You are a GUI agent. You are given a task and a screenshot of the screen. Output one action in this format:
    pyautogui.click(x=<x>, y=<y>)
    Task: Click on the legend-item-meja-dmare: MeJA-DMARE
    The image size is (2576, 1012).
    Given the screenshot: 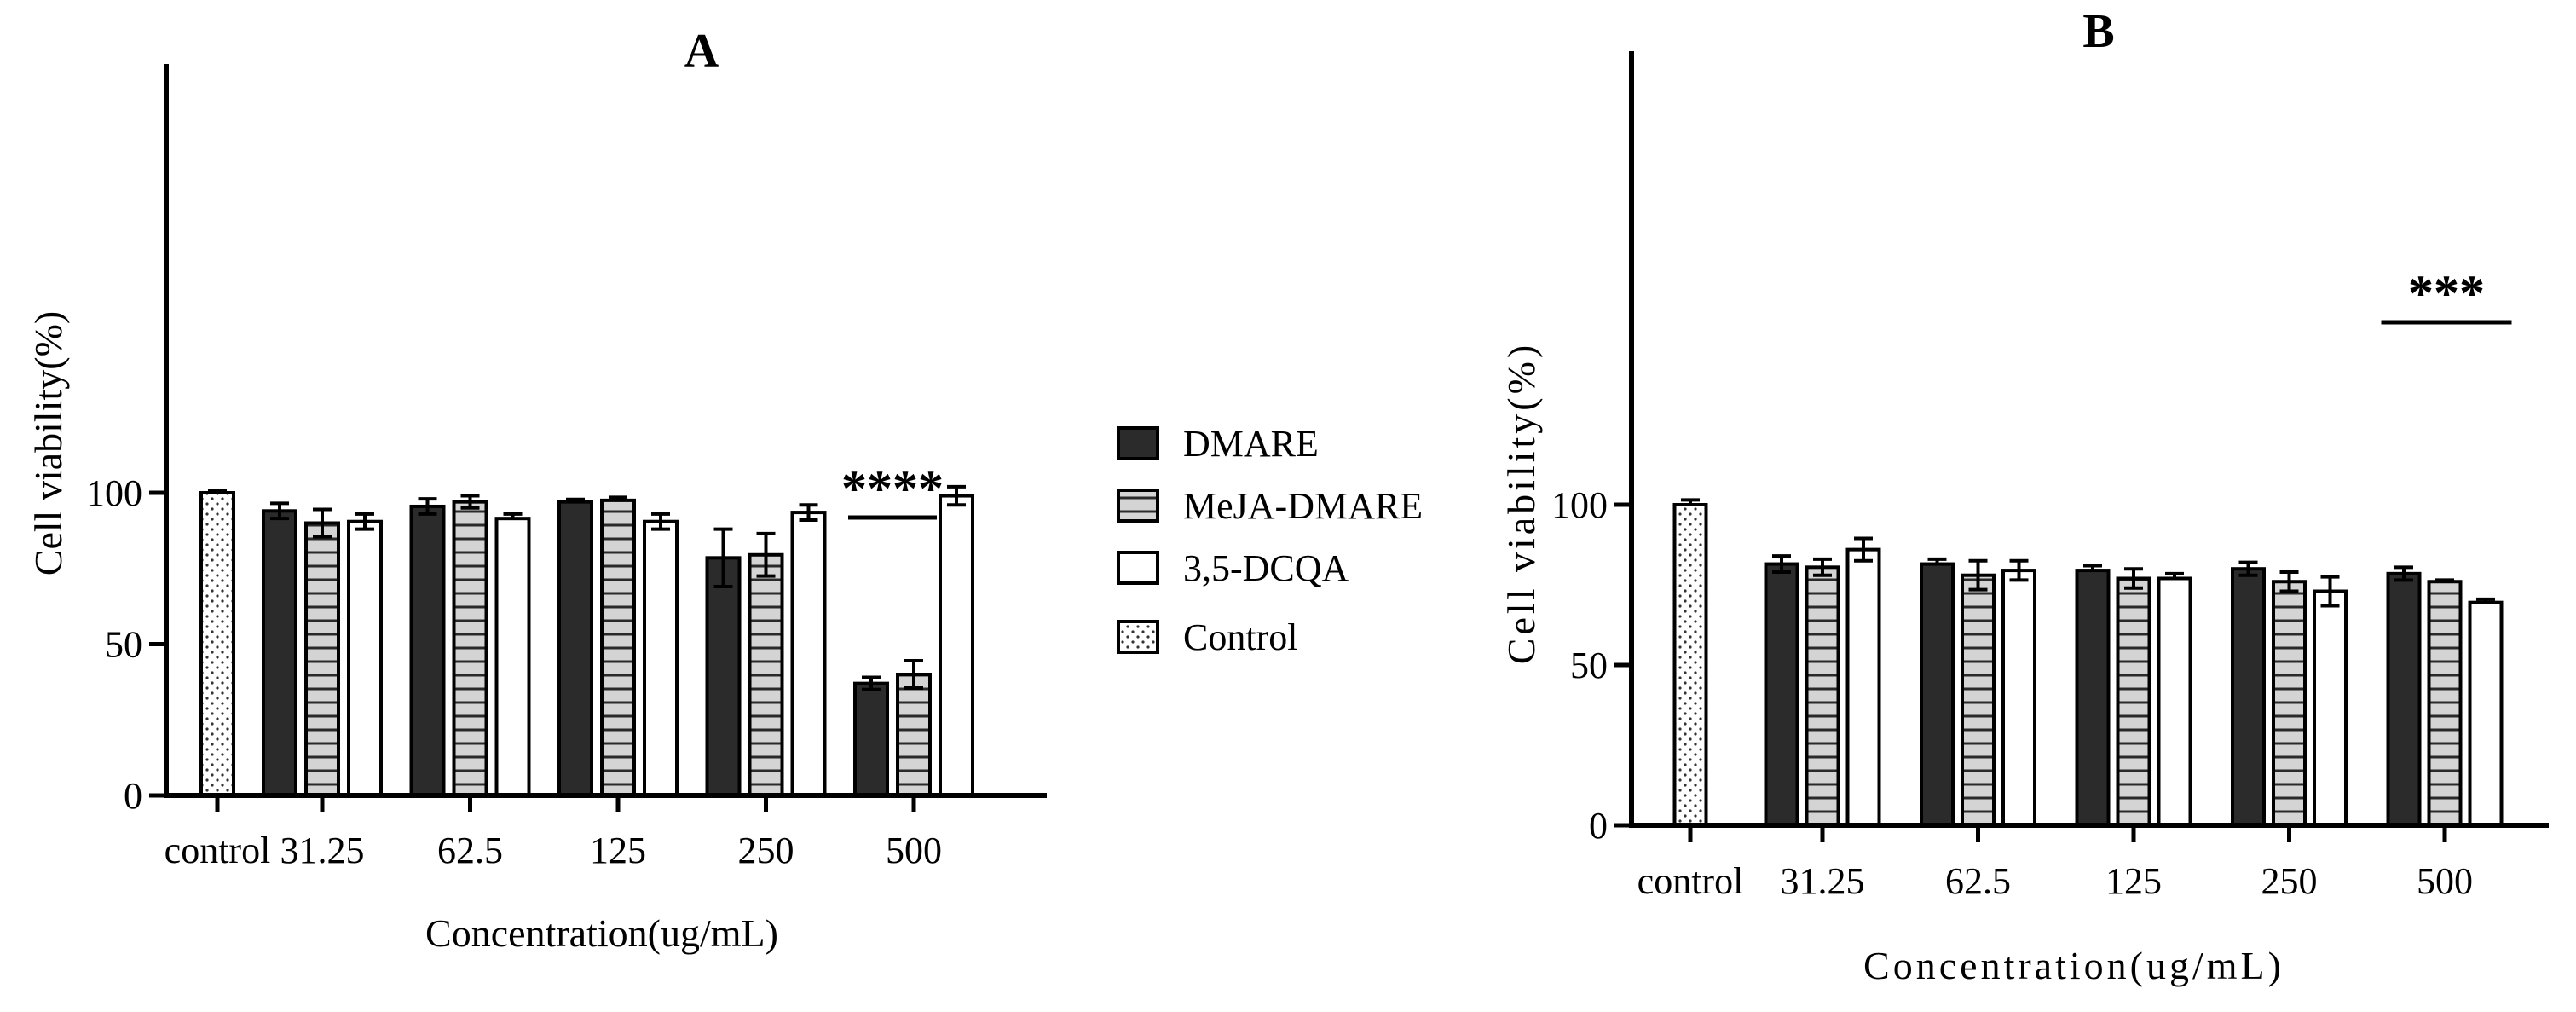 What is the action you would take?
    pyautogui.click(x=1270, y=506)
    